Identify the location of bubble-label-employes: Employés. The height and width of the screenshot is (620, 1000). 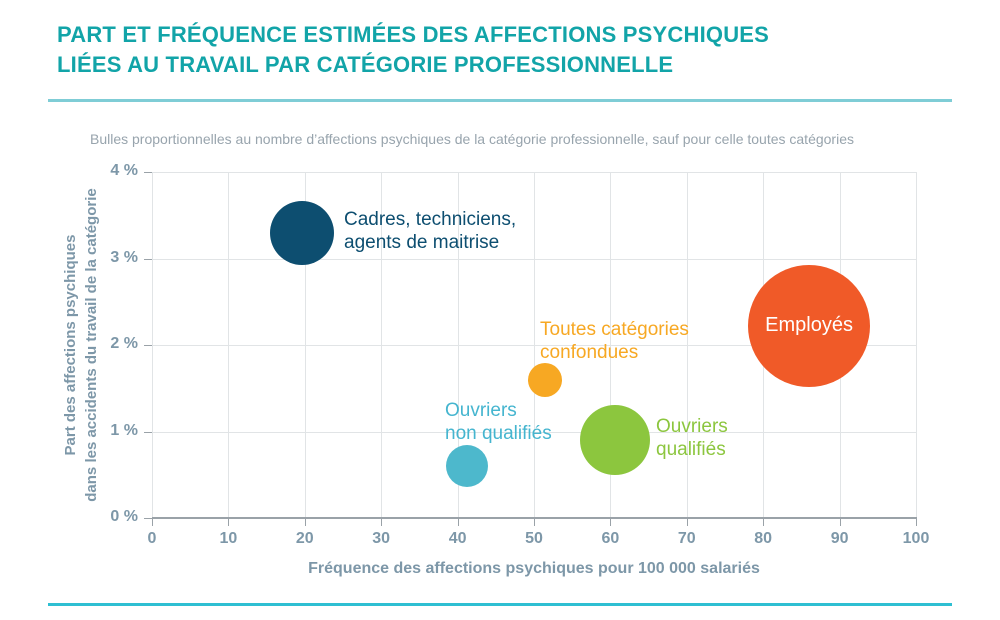
(809, 325).